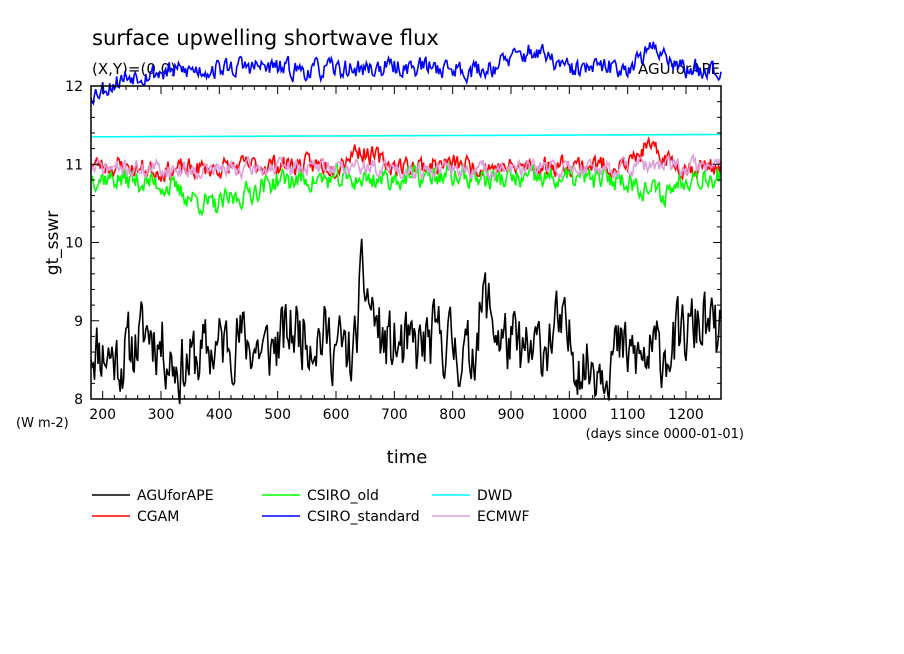 Image resolution: width=904 pixels, height=654 pixels. What do you see at coordinates (406, 135) in the screenshot?
I see `series-line-dwd` at bounding box center [406, 135].